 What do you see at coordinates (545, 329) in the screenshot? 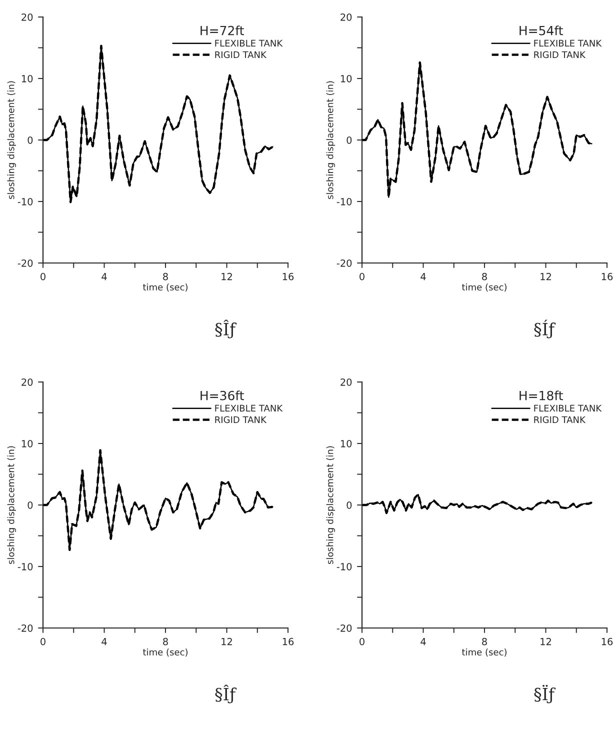
I see `text: §Íƒ` at bounding box center [545, 329].